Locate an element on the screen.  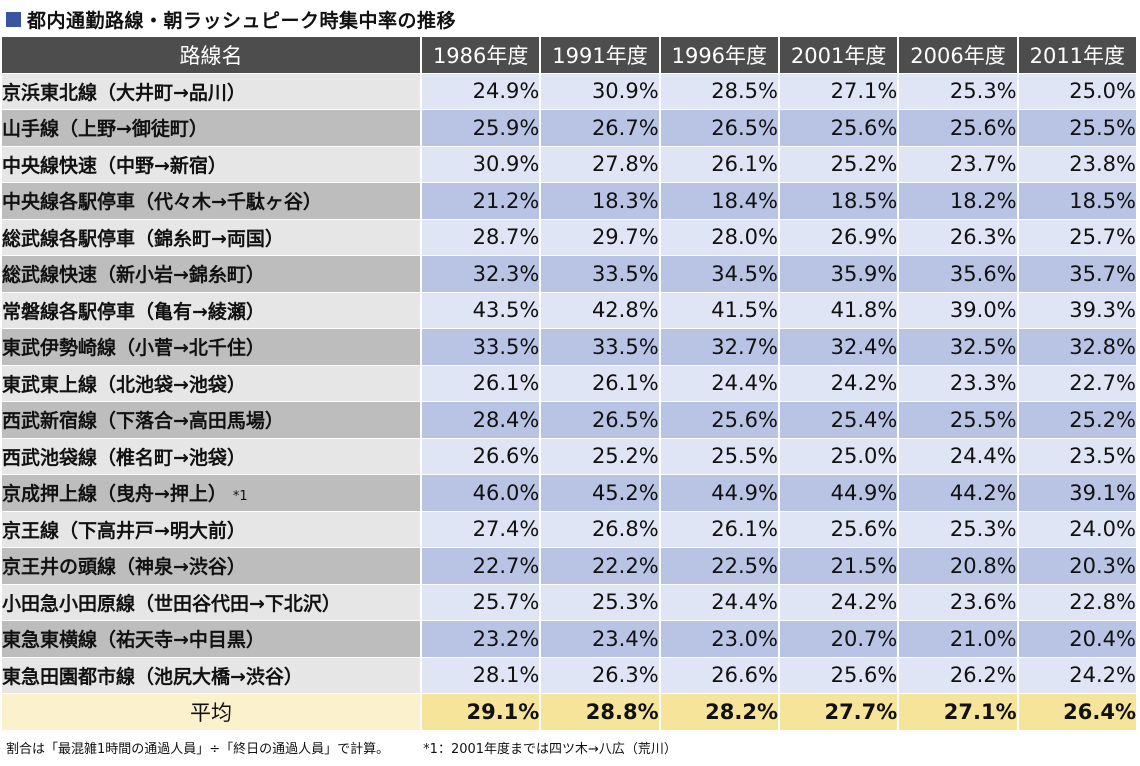
value-cell: 46.0% is located at coordinates (482, 493).